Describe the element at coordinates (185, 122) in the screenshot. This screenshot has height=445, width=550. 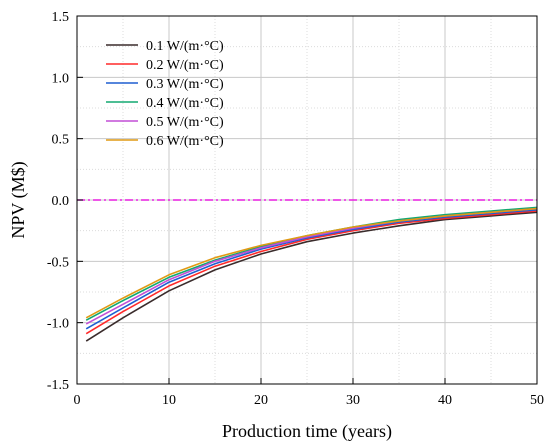
I see `legend-label: 0.5 W/(m·°C)` at that location.